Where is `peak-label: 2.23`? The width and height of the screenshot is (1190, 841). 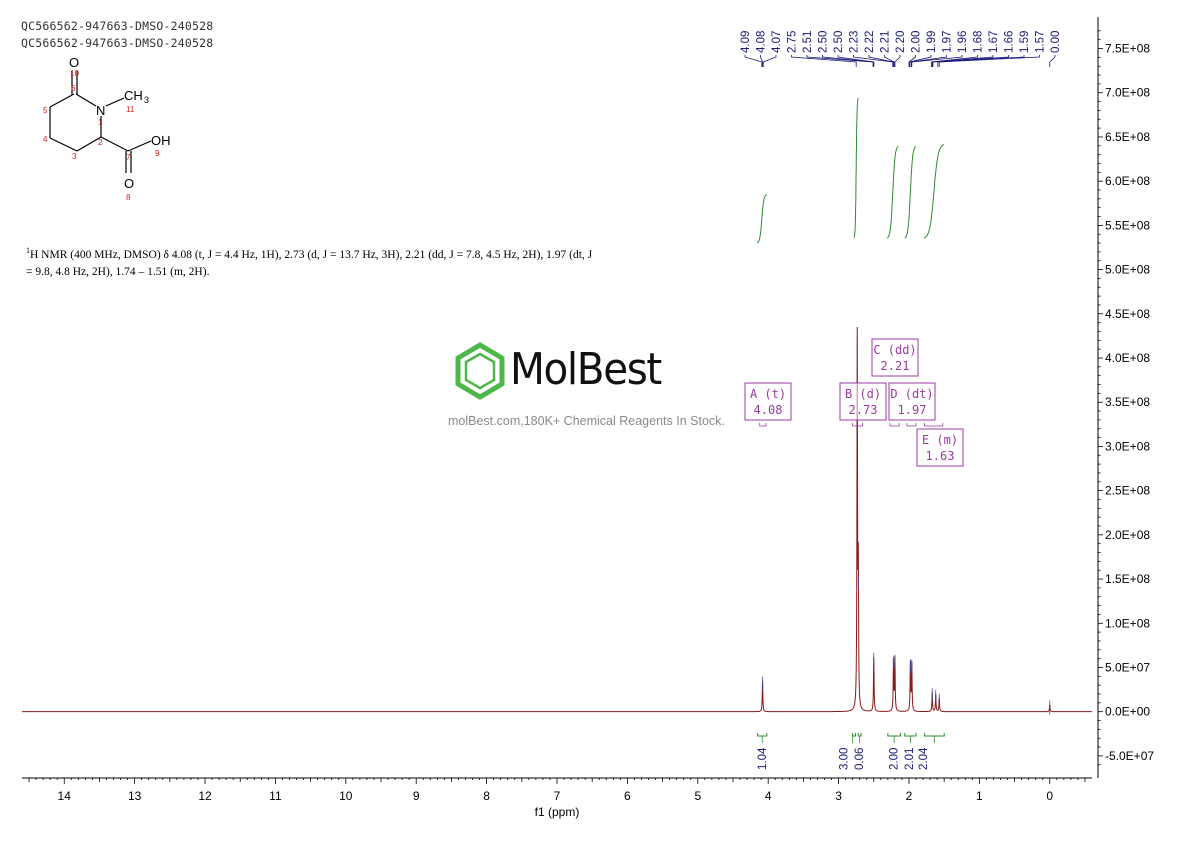
peak-label: 2.23 is located at coordinates (855, 42).